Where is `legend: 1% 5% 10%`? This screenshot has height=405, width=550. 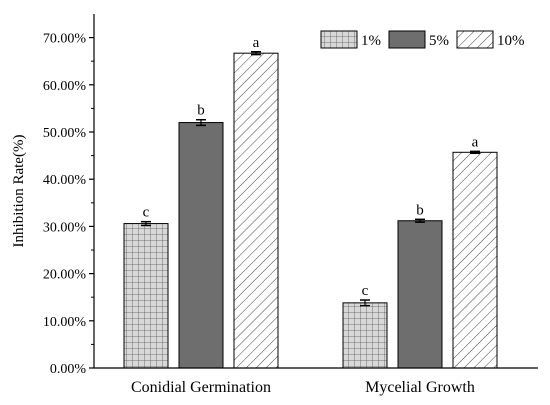
legend: 1% 5% 10% is located at coordinates (422, 39).